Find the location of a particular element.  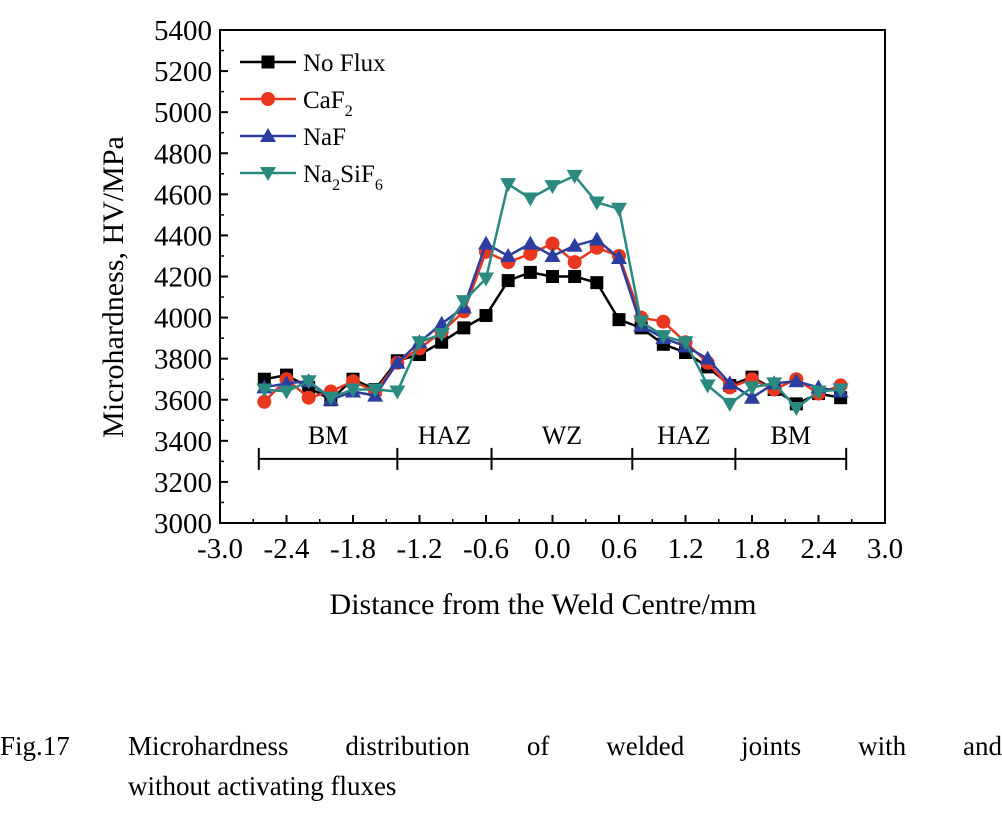

legend-marker-na2sif6 is located at coordinates (268, 174).